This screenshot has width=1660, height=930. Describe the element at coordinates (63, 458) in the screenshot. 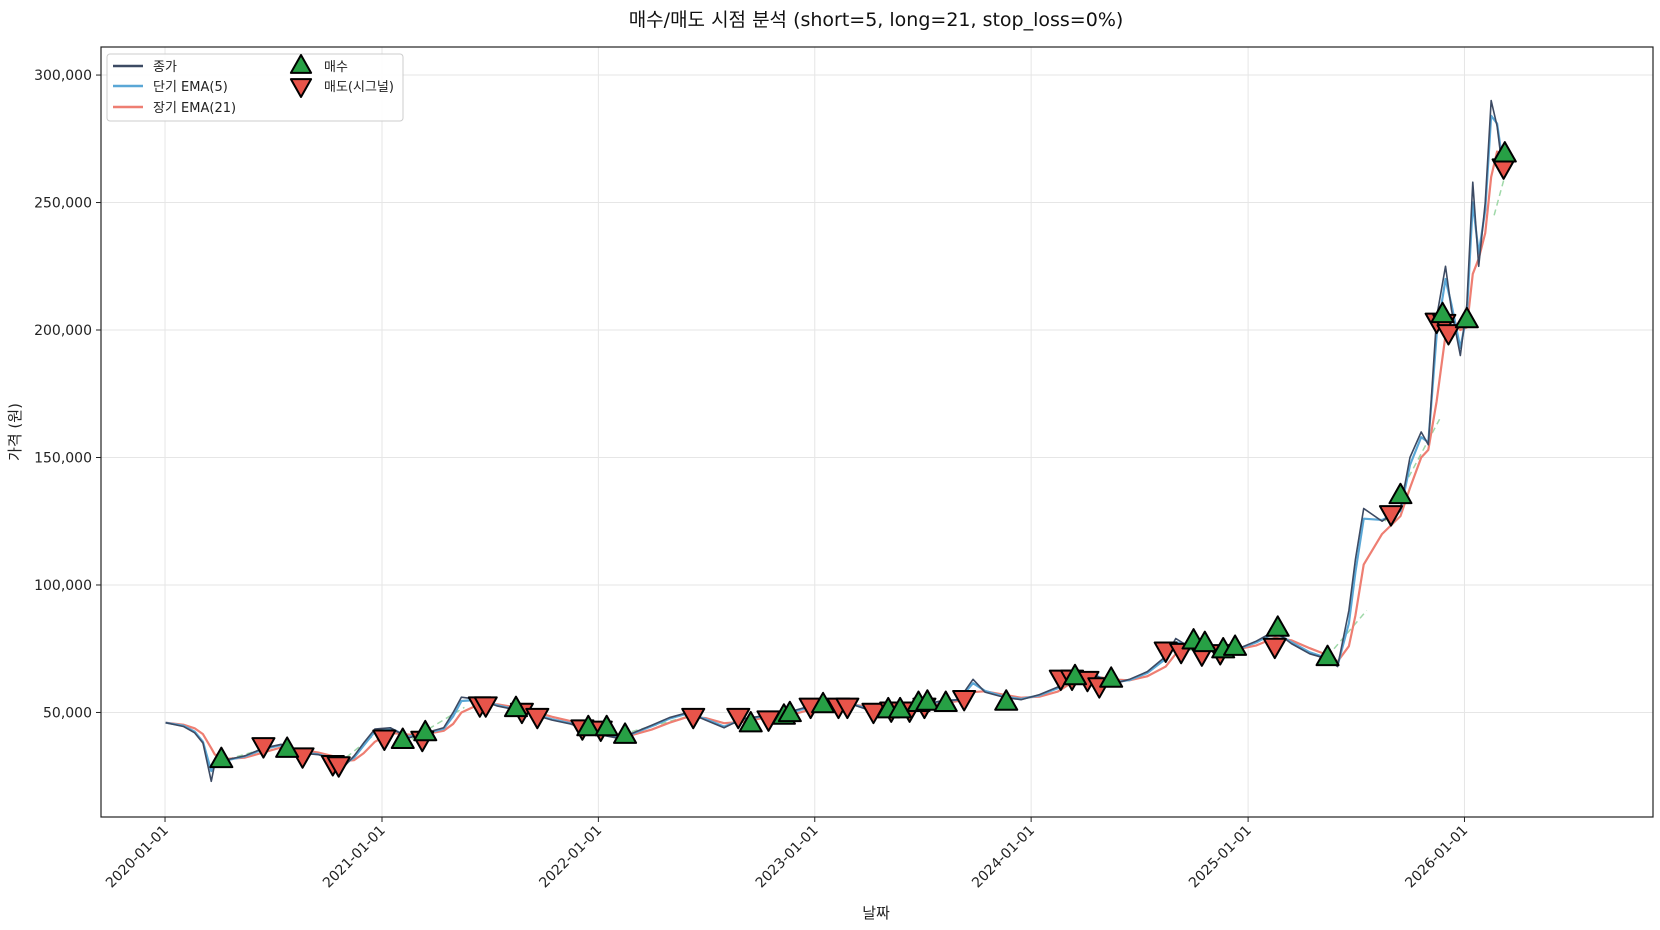

I see `y-tick-label-2: 150,000` at that location.